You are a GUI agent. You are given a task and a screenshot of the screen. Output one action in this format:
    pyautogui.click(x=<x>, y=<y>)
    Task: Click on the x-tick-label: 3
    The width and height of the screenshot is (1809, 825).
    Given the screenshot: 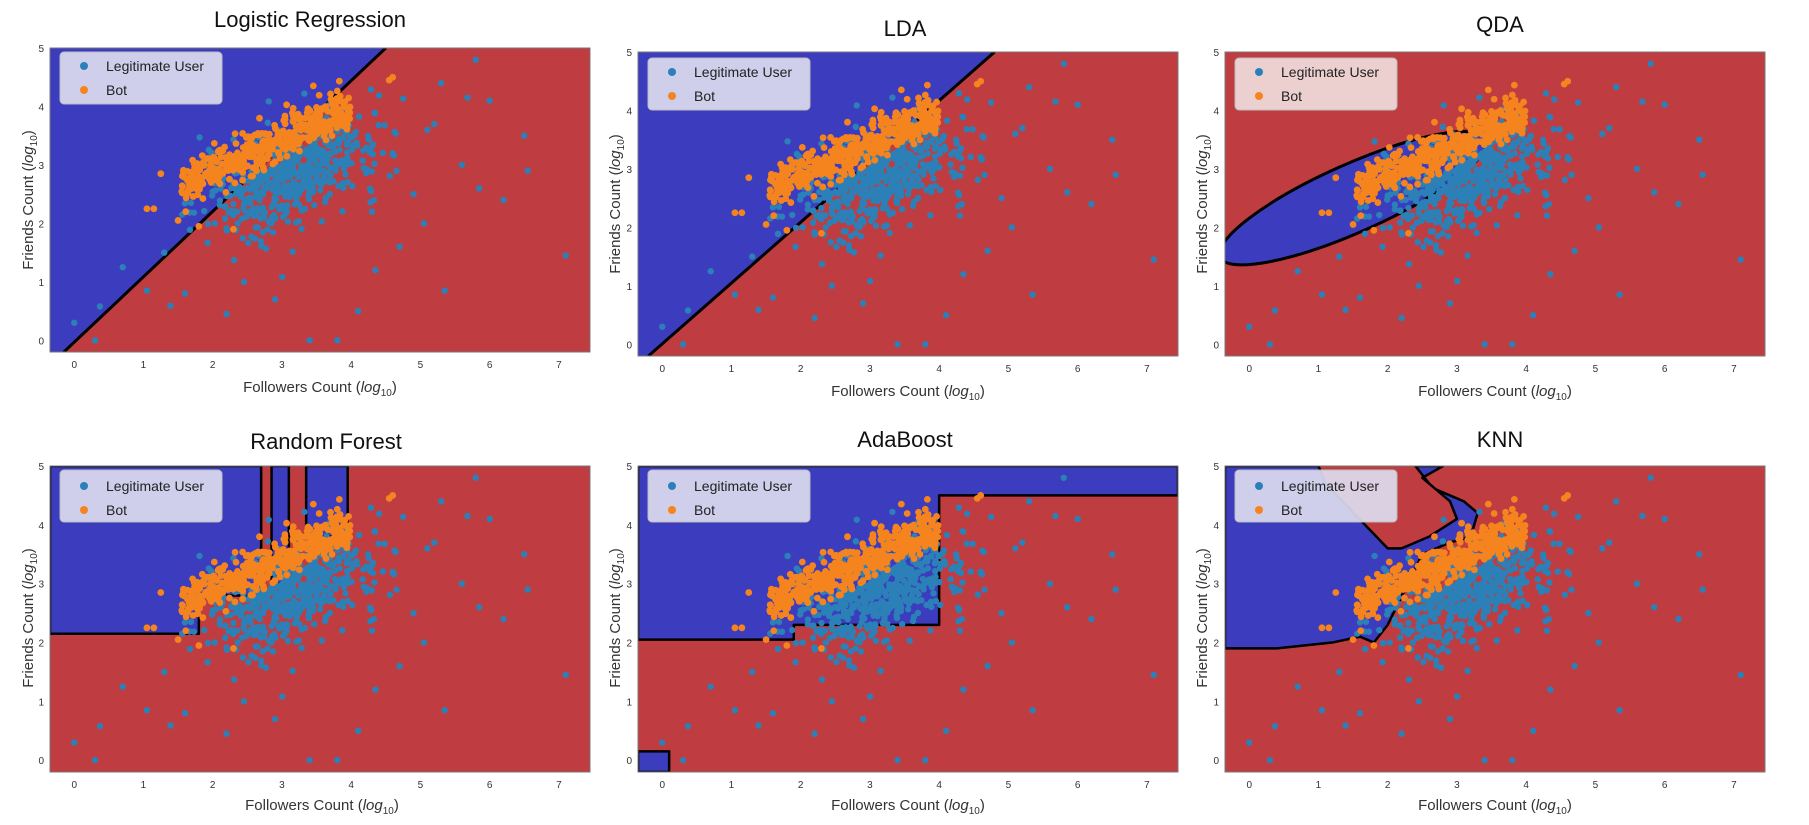 What is the action you would take?
    pyautogui.click(x=870, y=369)
    